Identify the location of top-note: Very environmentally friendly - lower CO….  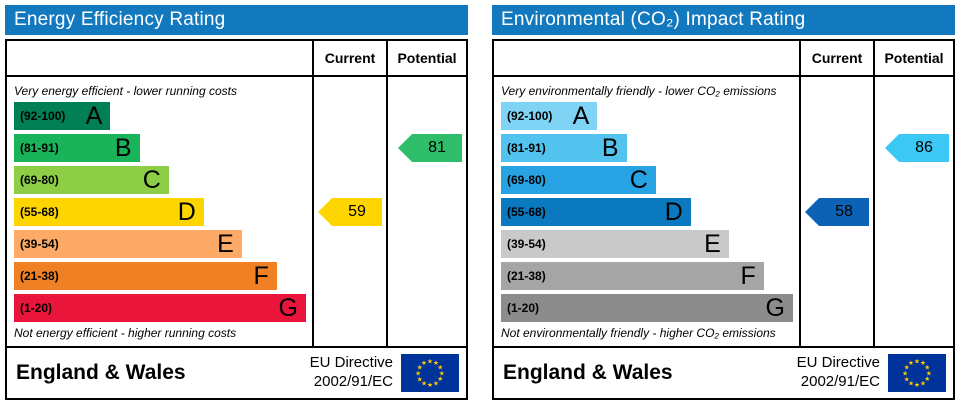
(639, 91).